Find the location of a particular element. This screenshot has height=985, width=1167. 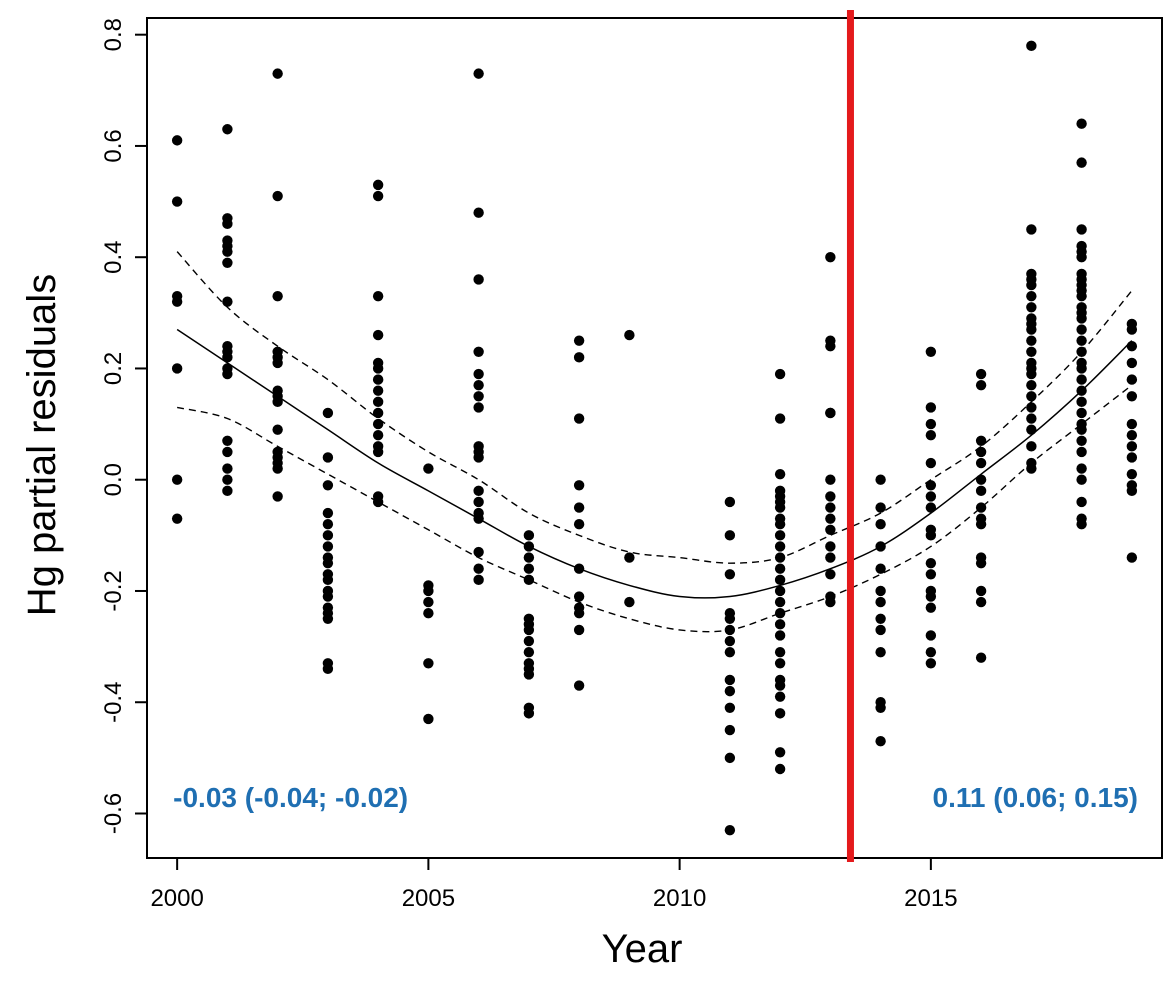

y-tick-label: 0.6 is located at coordinates (113, 145).